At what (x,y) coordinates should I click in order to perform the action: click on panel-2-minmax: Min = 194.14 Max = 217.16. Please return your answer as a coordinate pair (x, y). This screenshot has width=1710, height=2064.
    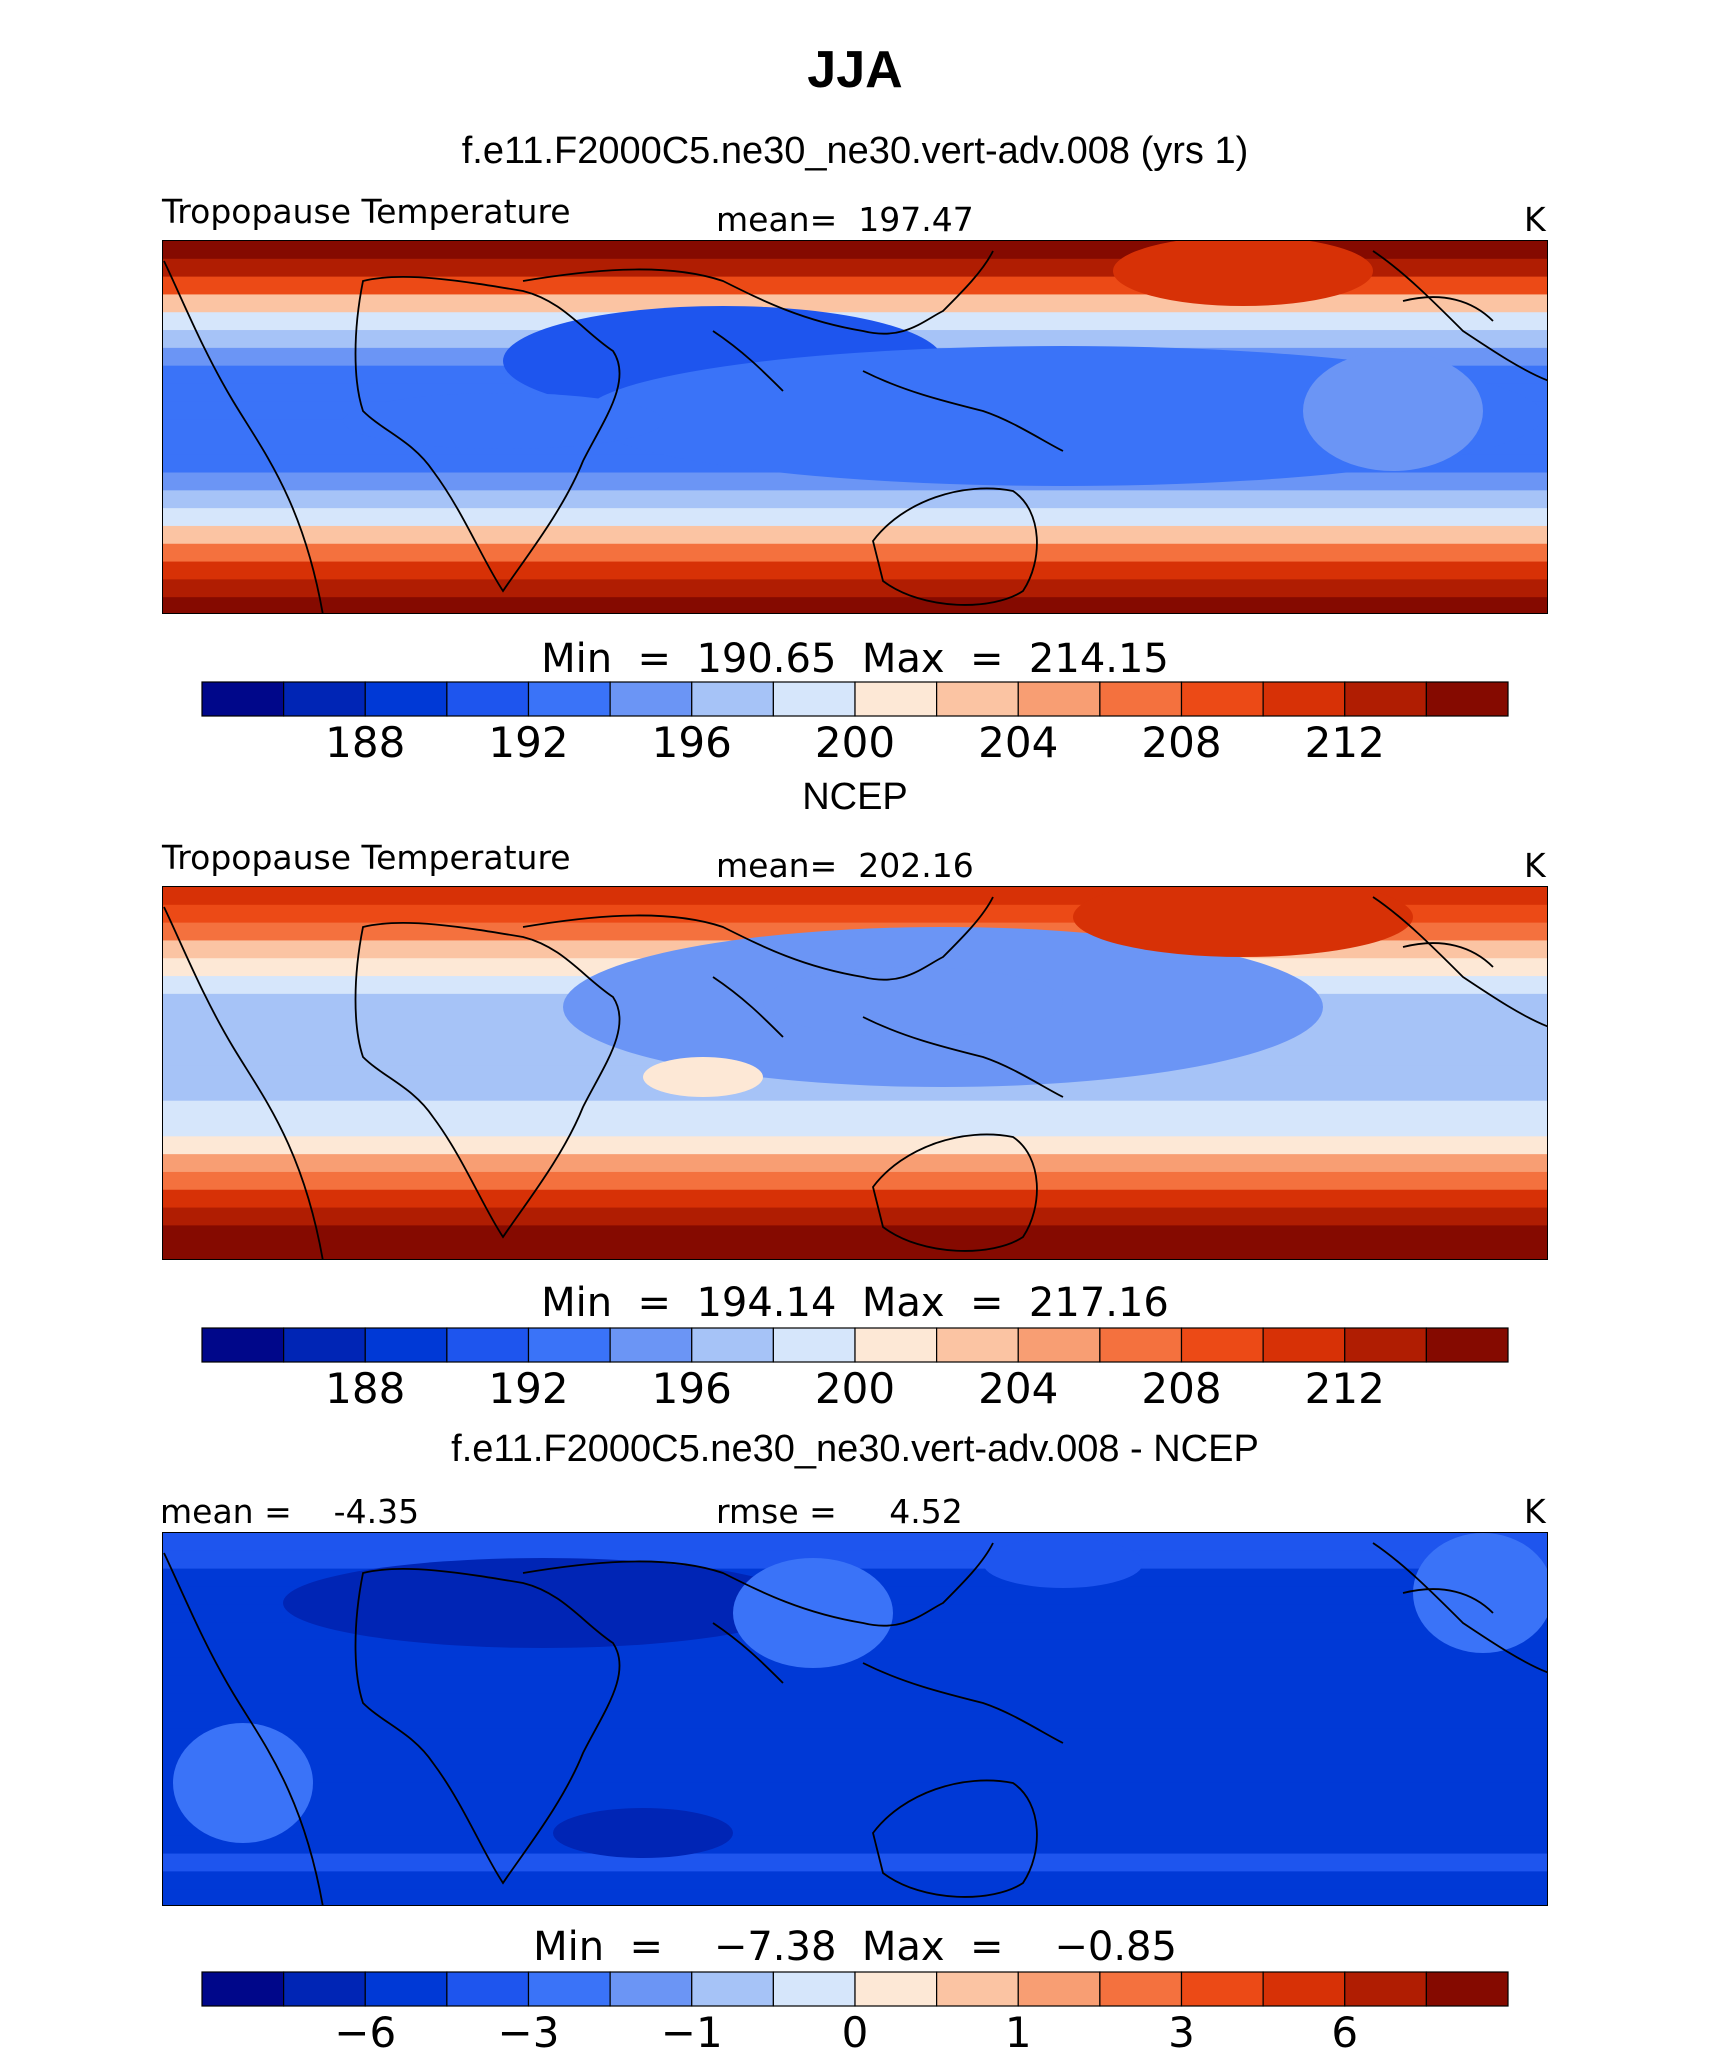
    Looking at the image, I should click on (855, 1303).